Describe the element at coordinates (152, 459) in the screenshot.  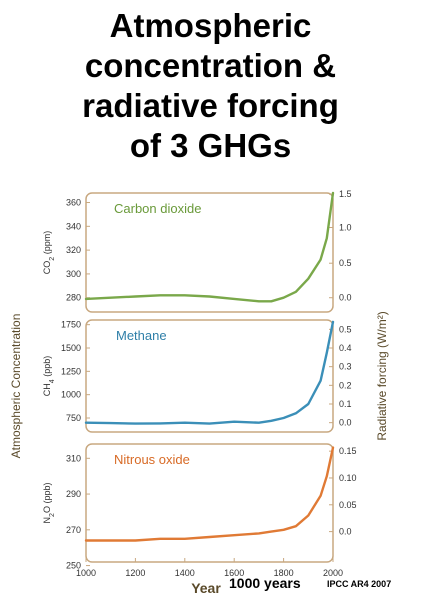
I see `panel-title-n2o: Nitrous oxide` at that location.